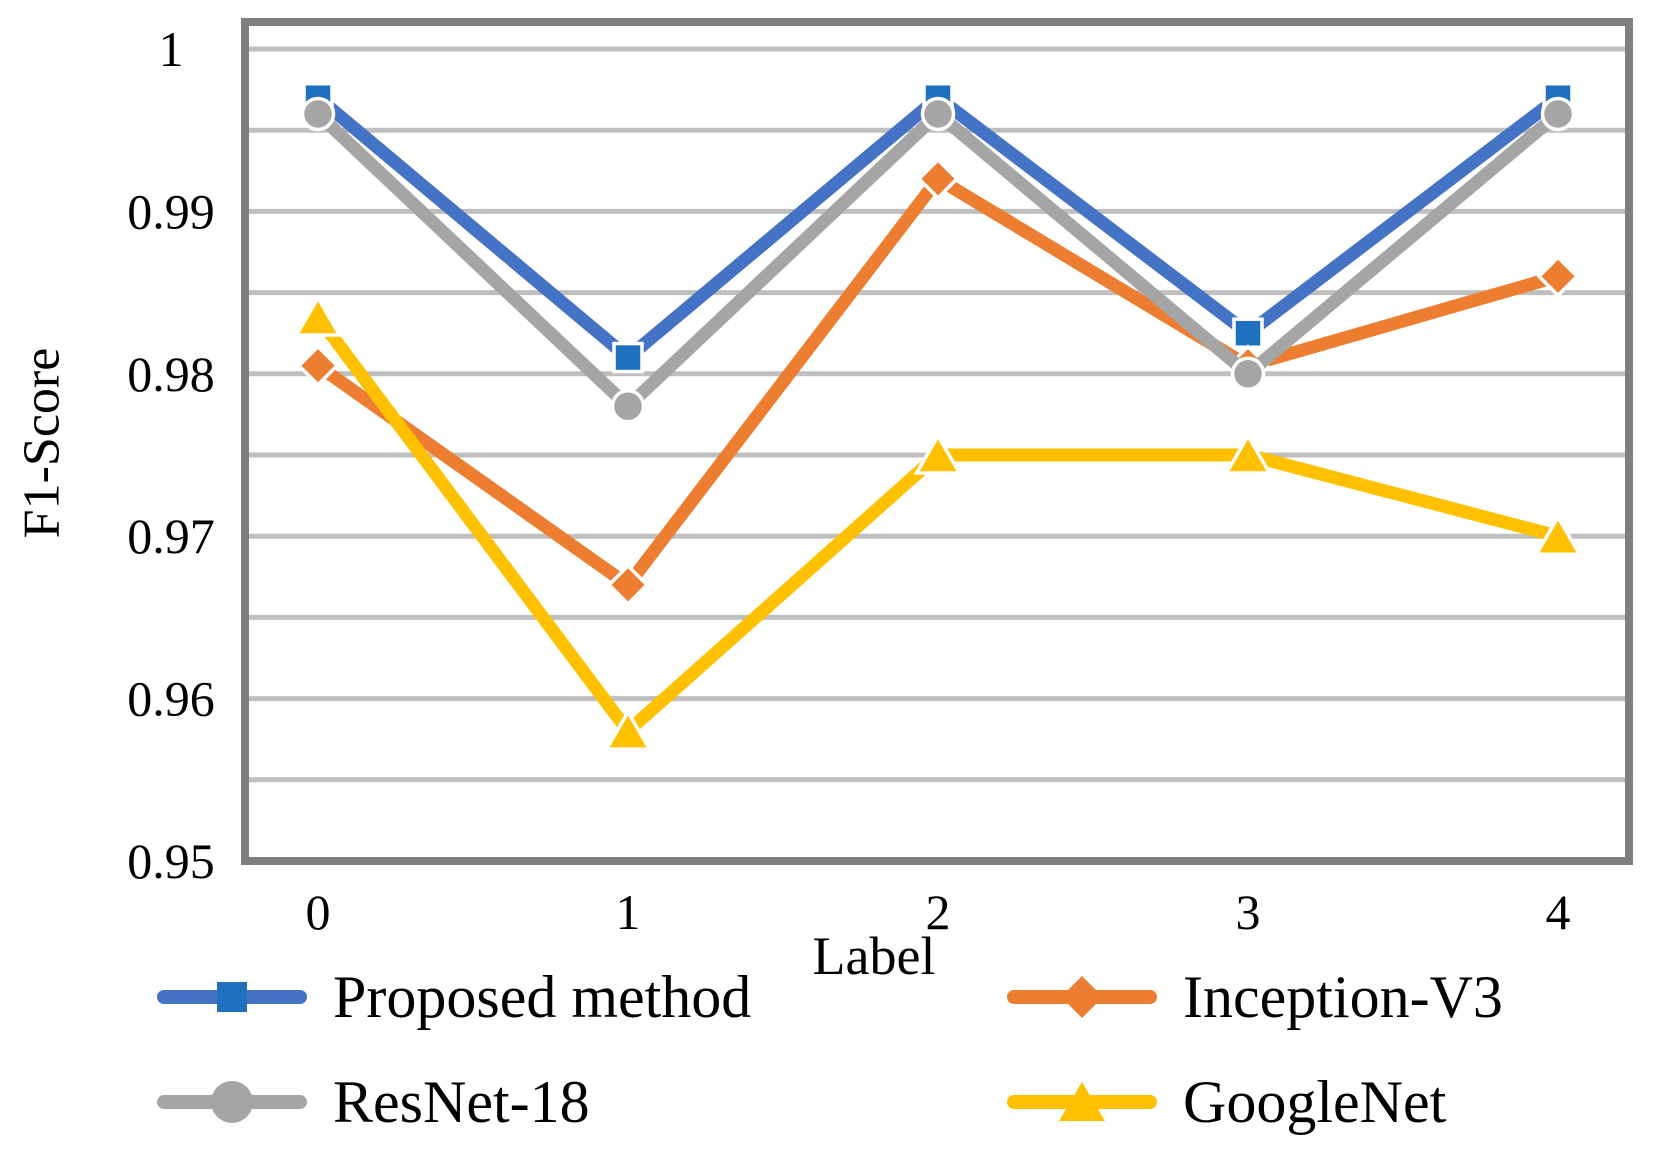  I want to click on proposed-method-swatch, so click(232, 997).